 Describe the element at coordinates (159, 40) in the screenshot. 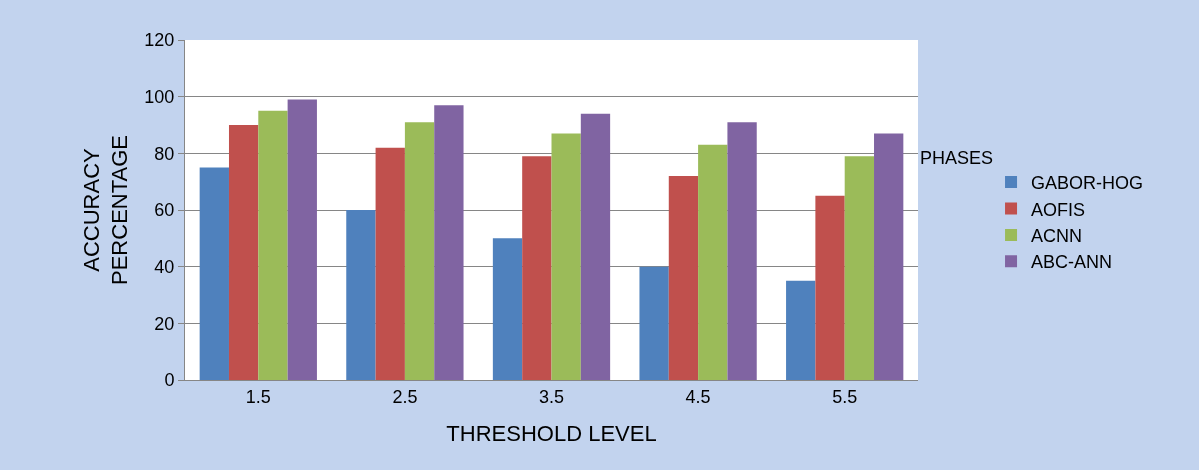

I see `y-tick-label: 120` at that location.